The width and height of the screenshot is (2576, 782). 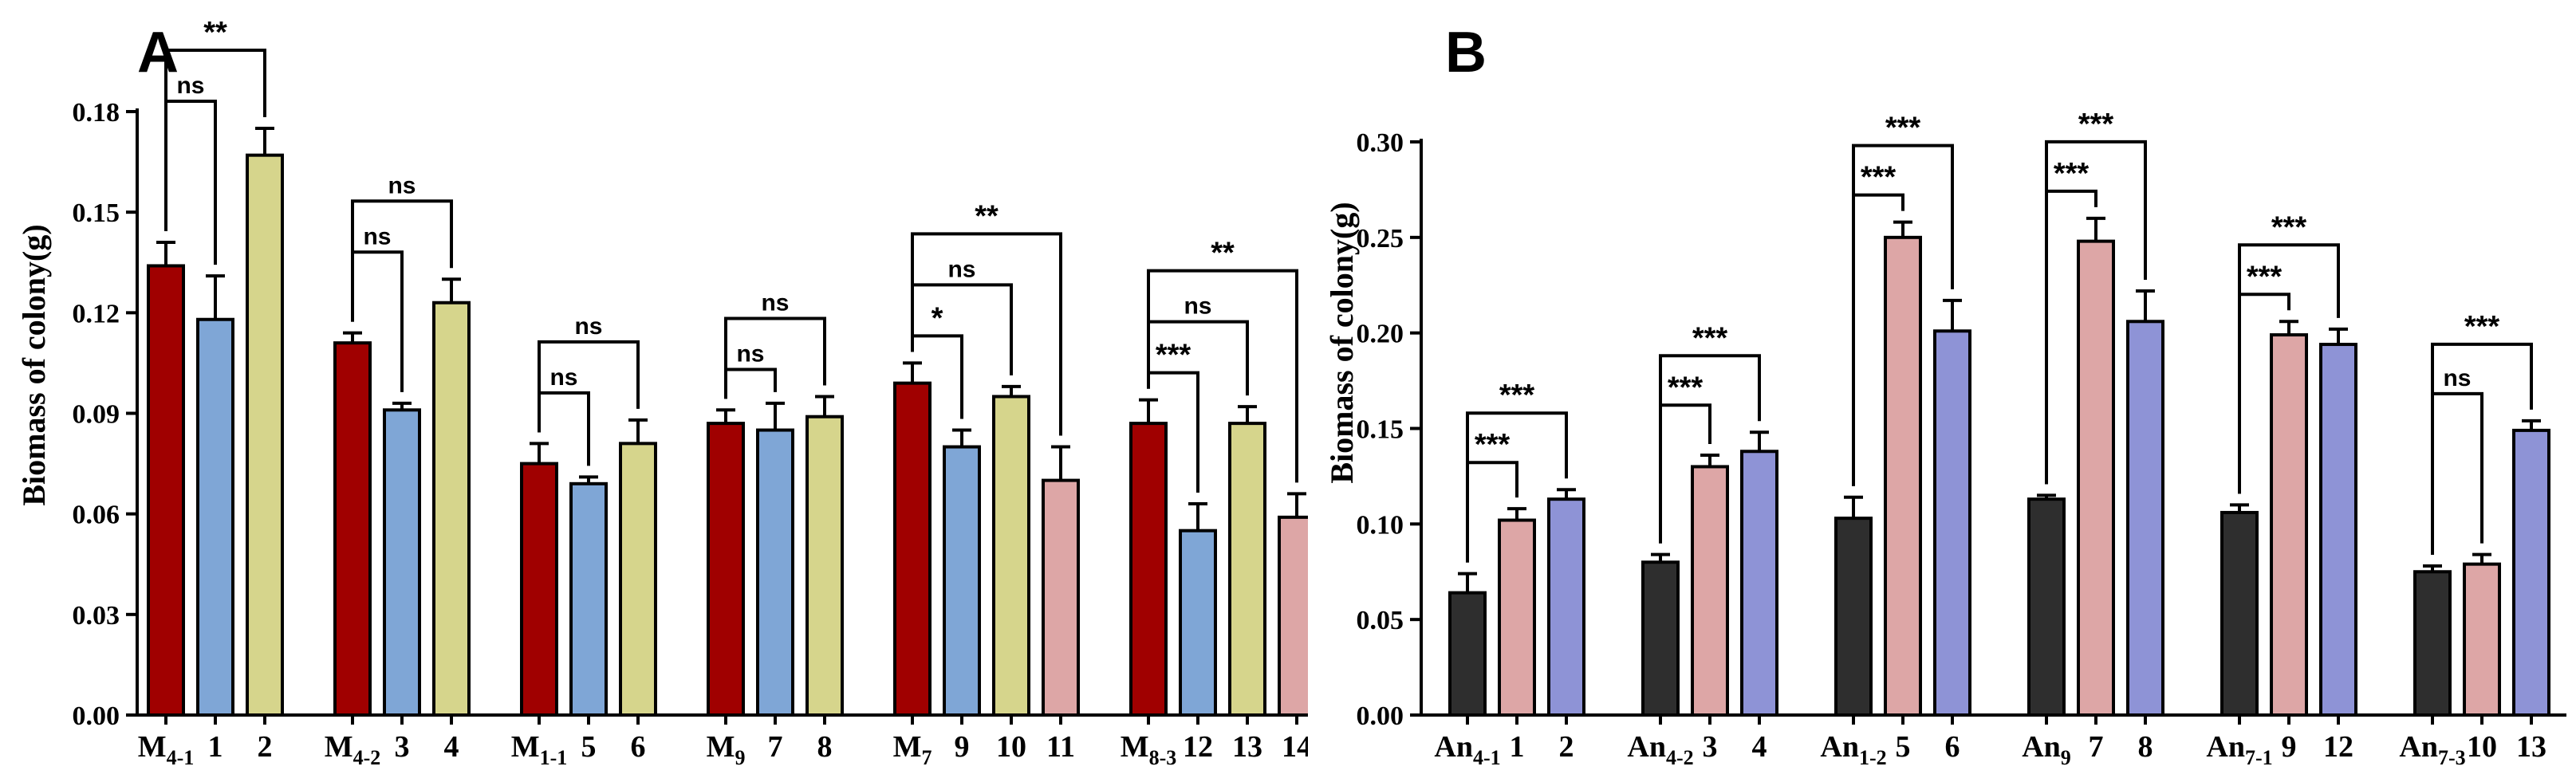 I want to click on chart-a-y-tick-label: 0.15, so click(x=96, y=213).